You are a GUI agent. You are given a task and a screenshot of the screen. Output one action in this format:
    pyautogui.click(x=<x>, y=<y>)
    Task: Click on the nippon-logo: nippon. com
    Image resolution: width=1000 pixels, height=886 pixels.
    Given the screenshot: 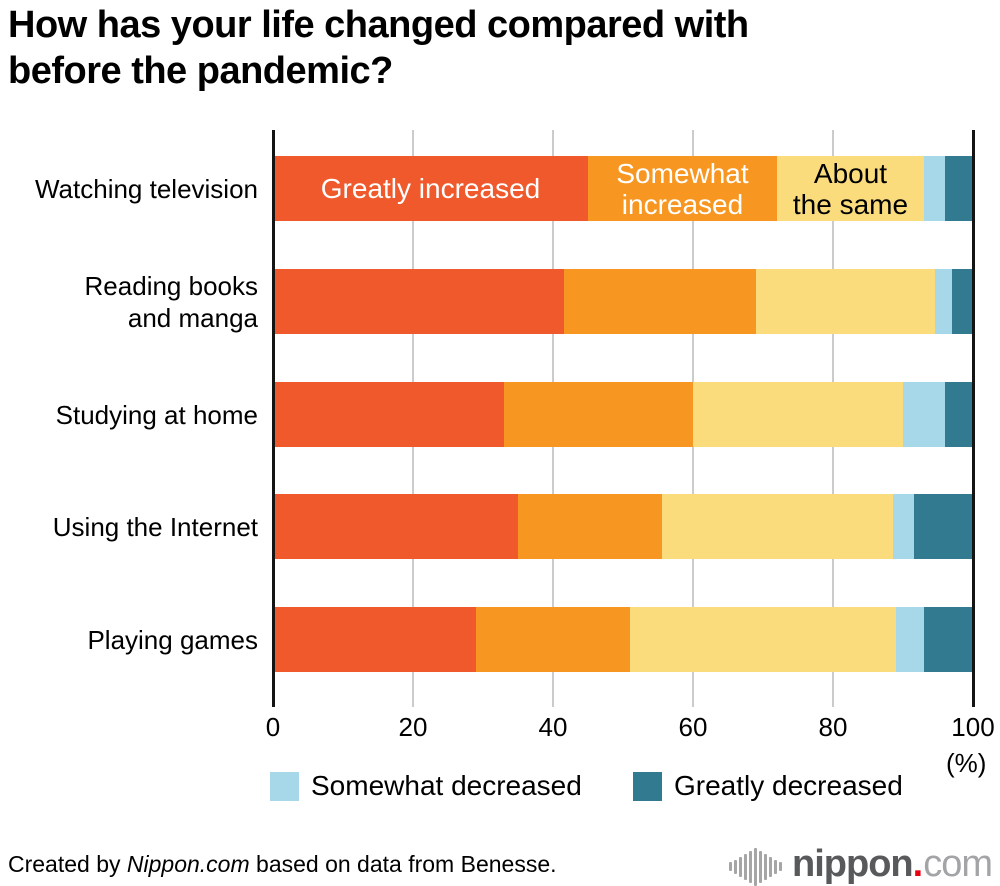 What is the action you would take?
    pyautogui.click(x=861, y=864)
    